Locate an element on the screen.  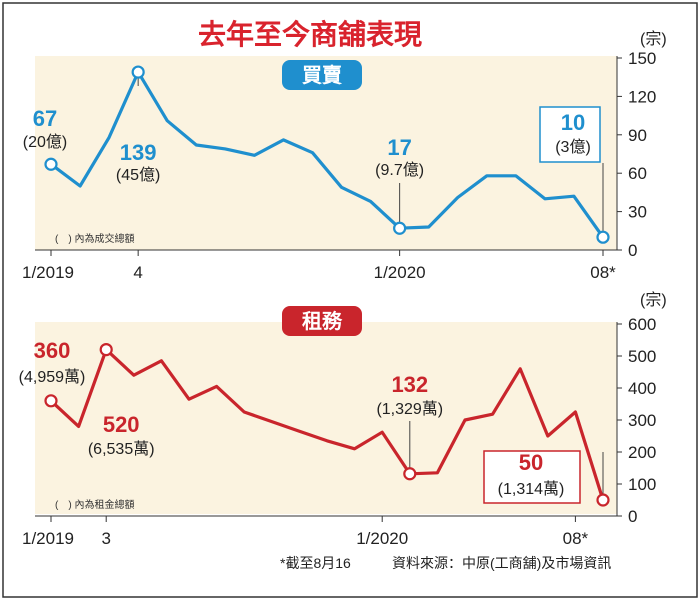
sales-y-tick-label: 120 is located at coordinates (642, 96).